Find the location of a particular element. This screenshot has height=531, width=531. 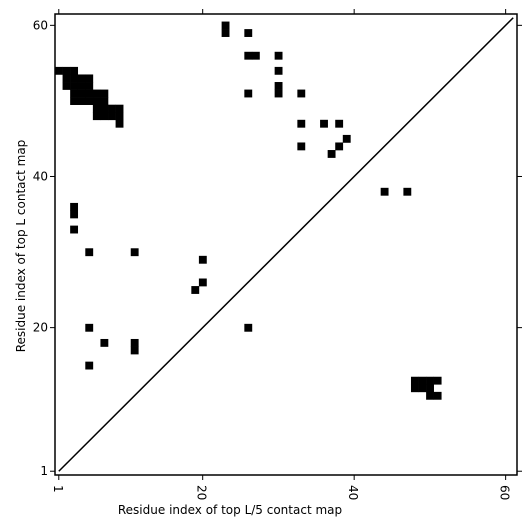

y-tick-label: 1 is located at coordinates (44, 471).